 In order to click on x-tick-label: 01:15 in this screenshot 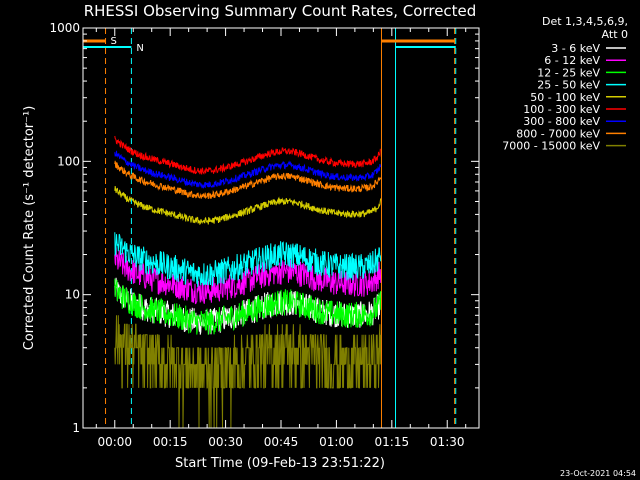, I will do `click(392, 442)`.